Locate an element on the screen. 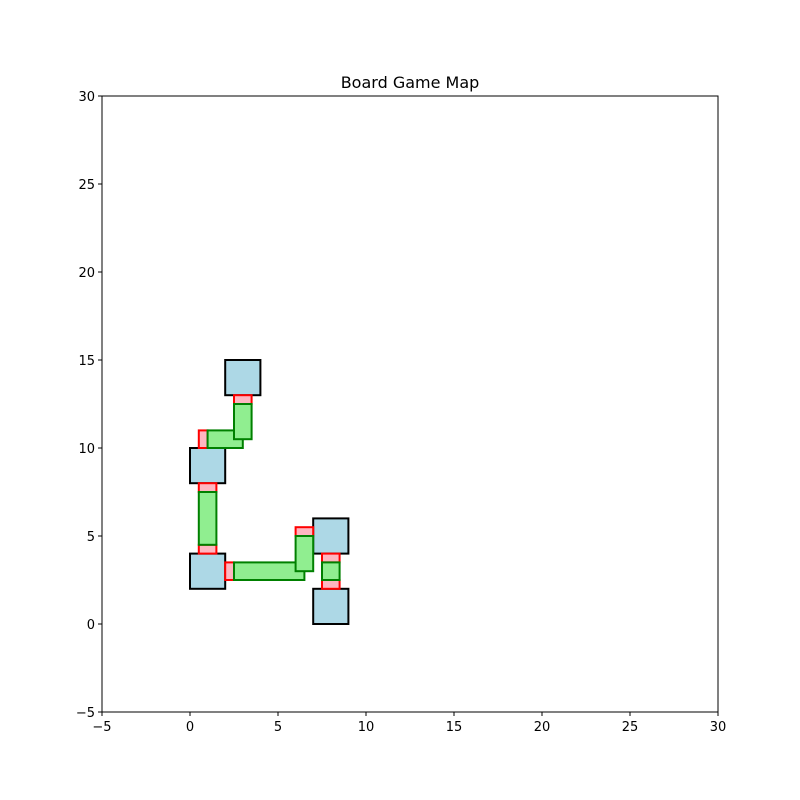 The height and width of the screenshot is (800, 800). y-tick-label: 20 is located at coordinates (86, 273).